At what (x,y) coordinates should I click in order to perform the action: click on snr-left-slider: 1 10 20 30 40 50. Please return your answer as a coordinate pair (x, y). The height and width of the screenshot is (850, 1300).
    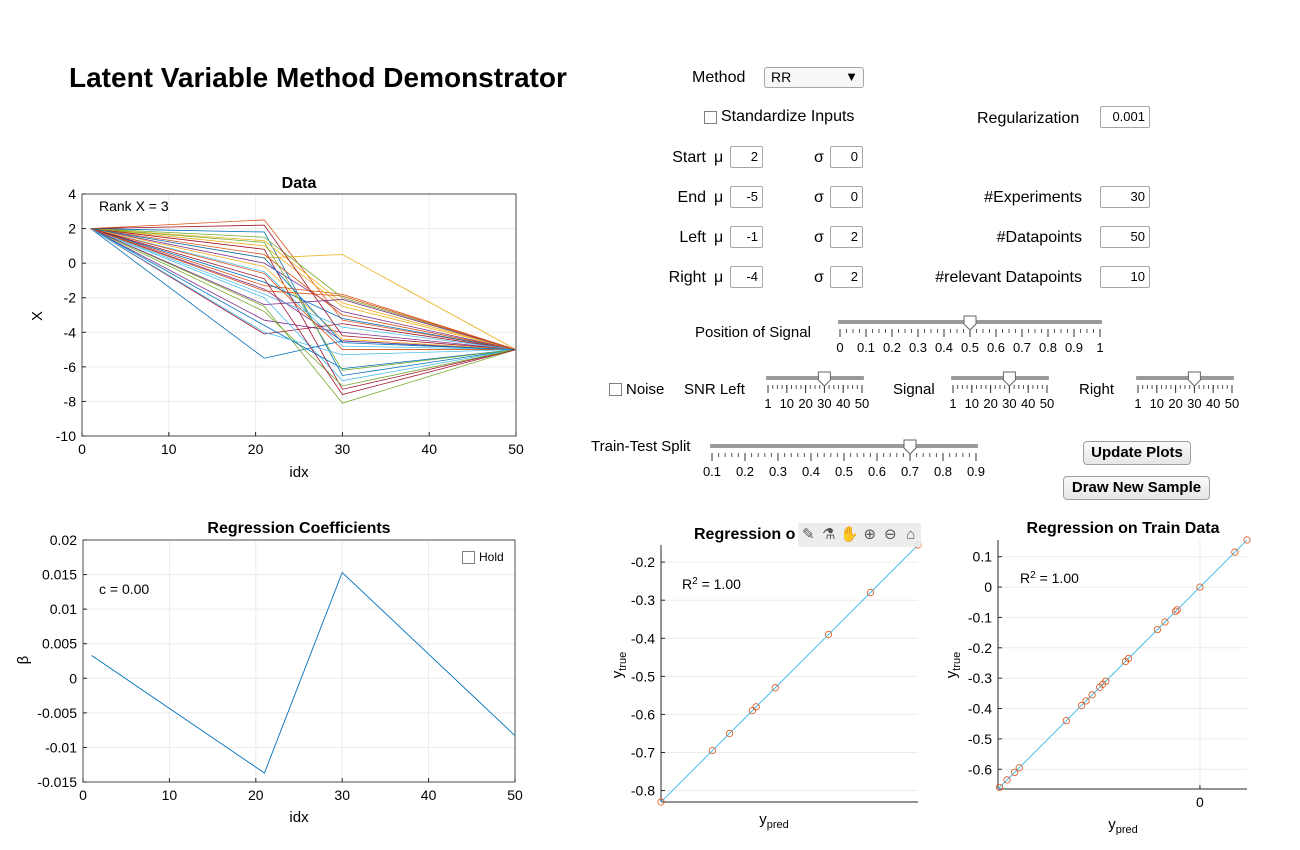
    Looking at the image, I should click on (816, 390).